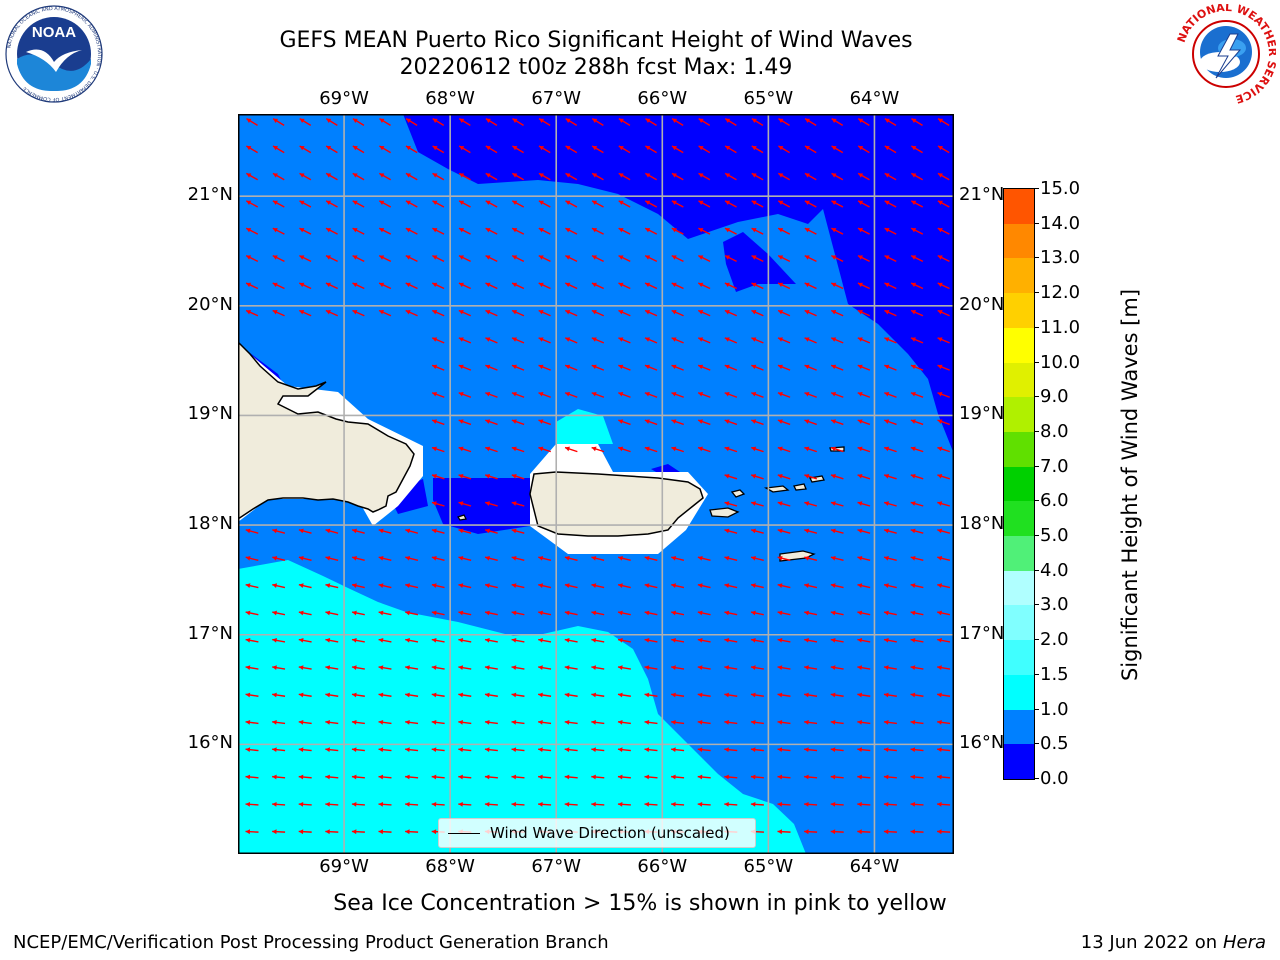 The width and height of the screenshot is (1280, 960). Describe the element at coordinates (596, 67) in the screenshot. I see `chart-subtitle: 20220612 t00z 288h fcst Max: 1.49` at that location.